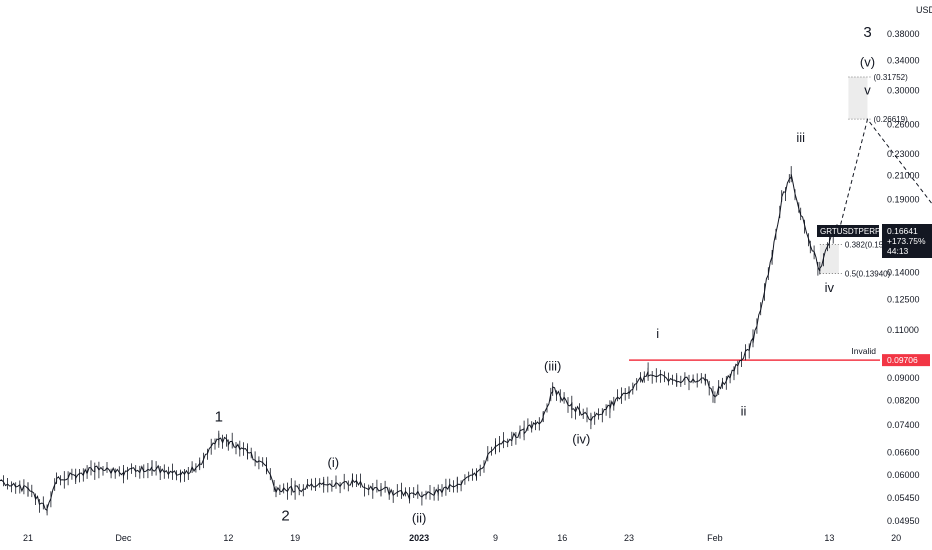 This screenshot has width=932, height=550. What do you see at coordinates (219, 417) in the screenshot?
I see `wave-label: 1` at bounding box center [219, 417].